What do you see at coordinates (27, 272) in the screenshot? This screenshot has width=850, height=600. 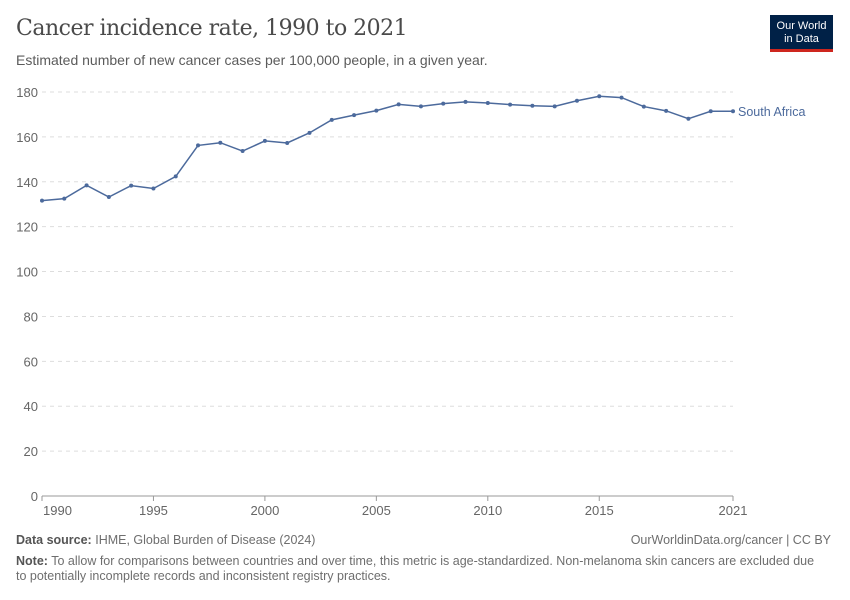 I see `y-tick-label: 100` at bounding box center [27, 272].